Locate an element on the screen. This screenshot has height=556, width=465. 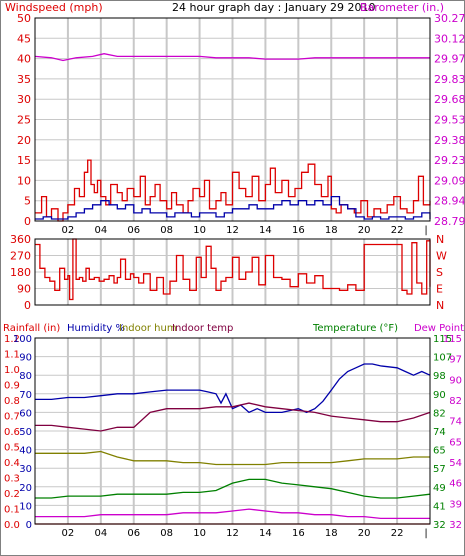
y-tick-label: 29.97 is located at coordinates (449, 59).